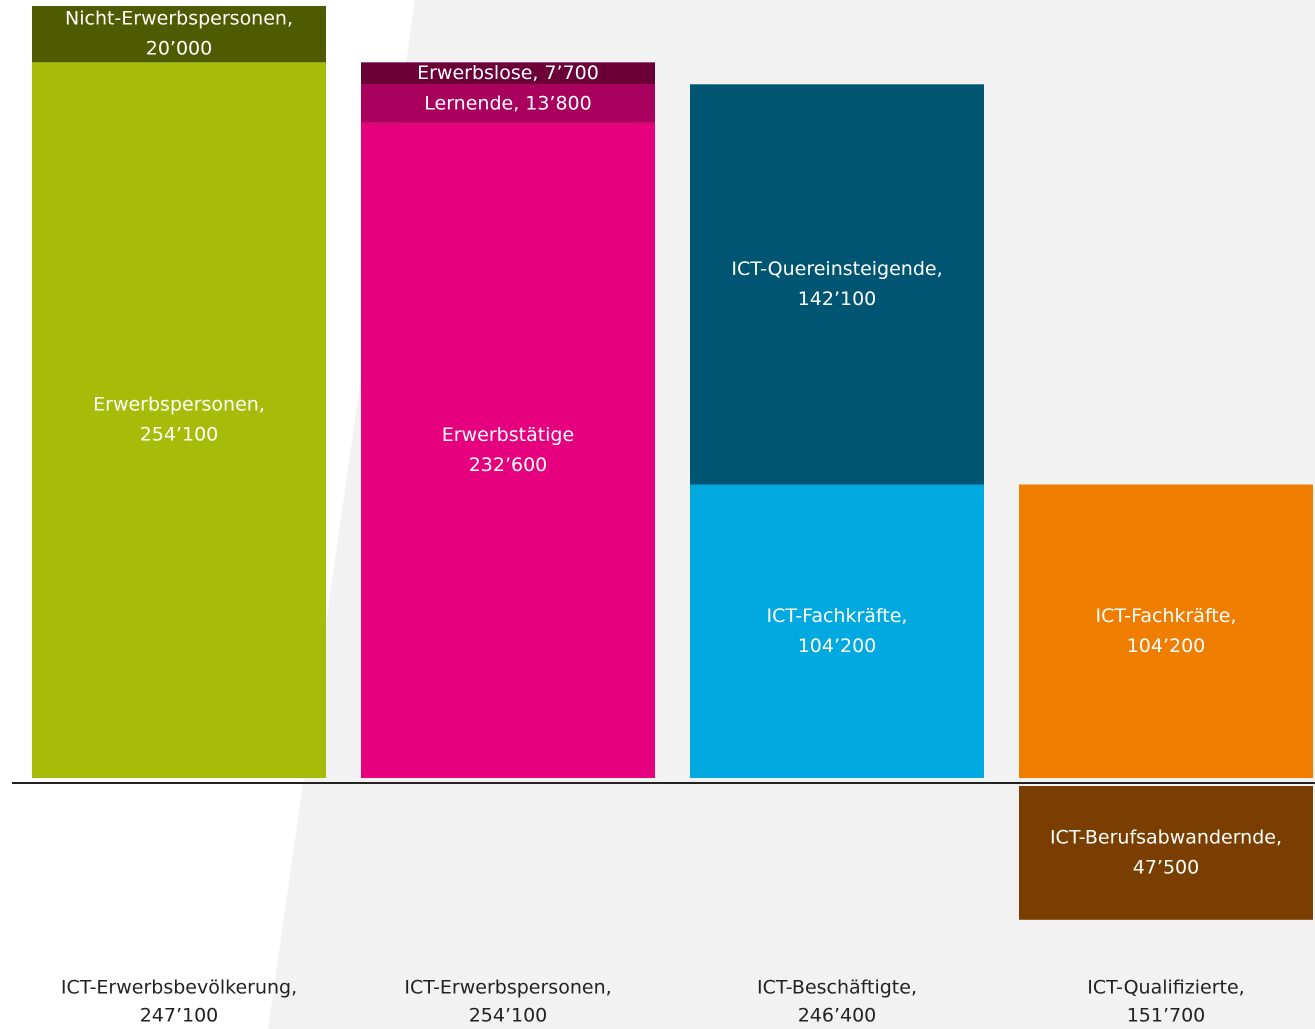  Describe the element at coordinates (179, 19) in the screenshot. I see `segment-name: Nicht-Erwerbspersonen,` at that location.